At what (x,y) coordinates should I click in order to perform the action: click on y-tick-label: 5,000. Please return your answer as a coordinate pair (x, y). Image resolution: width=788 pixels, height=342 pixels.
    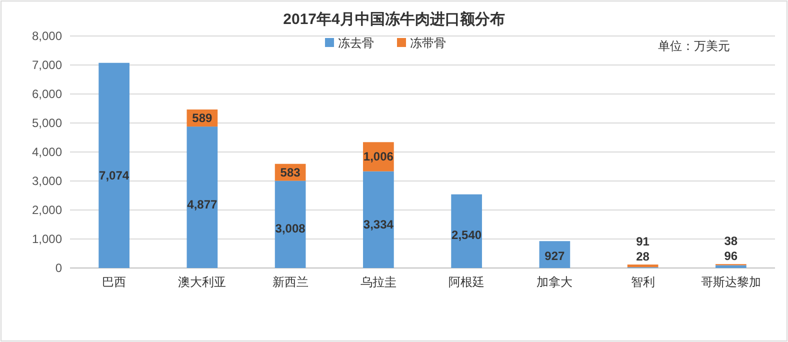
    Looking at the image, I should click on (47, 123).